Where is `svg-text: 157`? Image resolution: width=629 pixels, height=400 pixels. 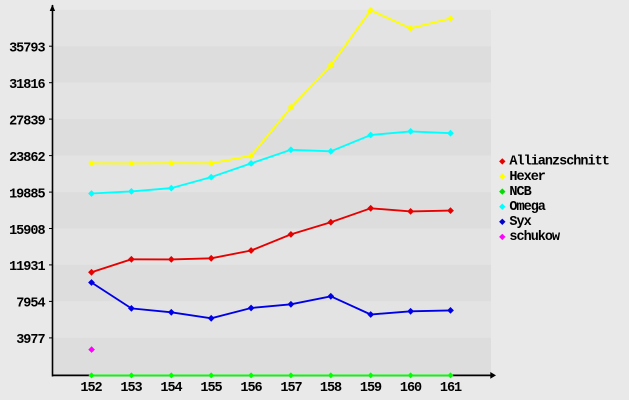
svg-text: 157 is located at coordinates (291, 388).